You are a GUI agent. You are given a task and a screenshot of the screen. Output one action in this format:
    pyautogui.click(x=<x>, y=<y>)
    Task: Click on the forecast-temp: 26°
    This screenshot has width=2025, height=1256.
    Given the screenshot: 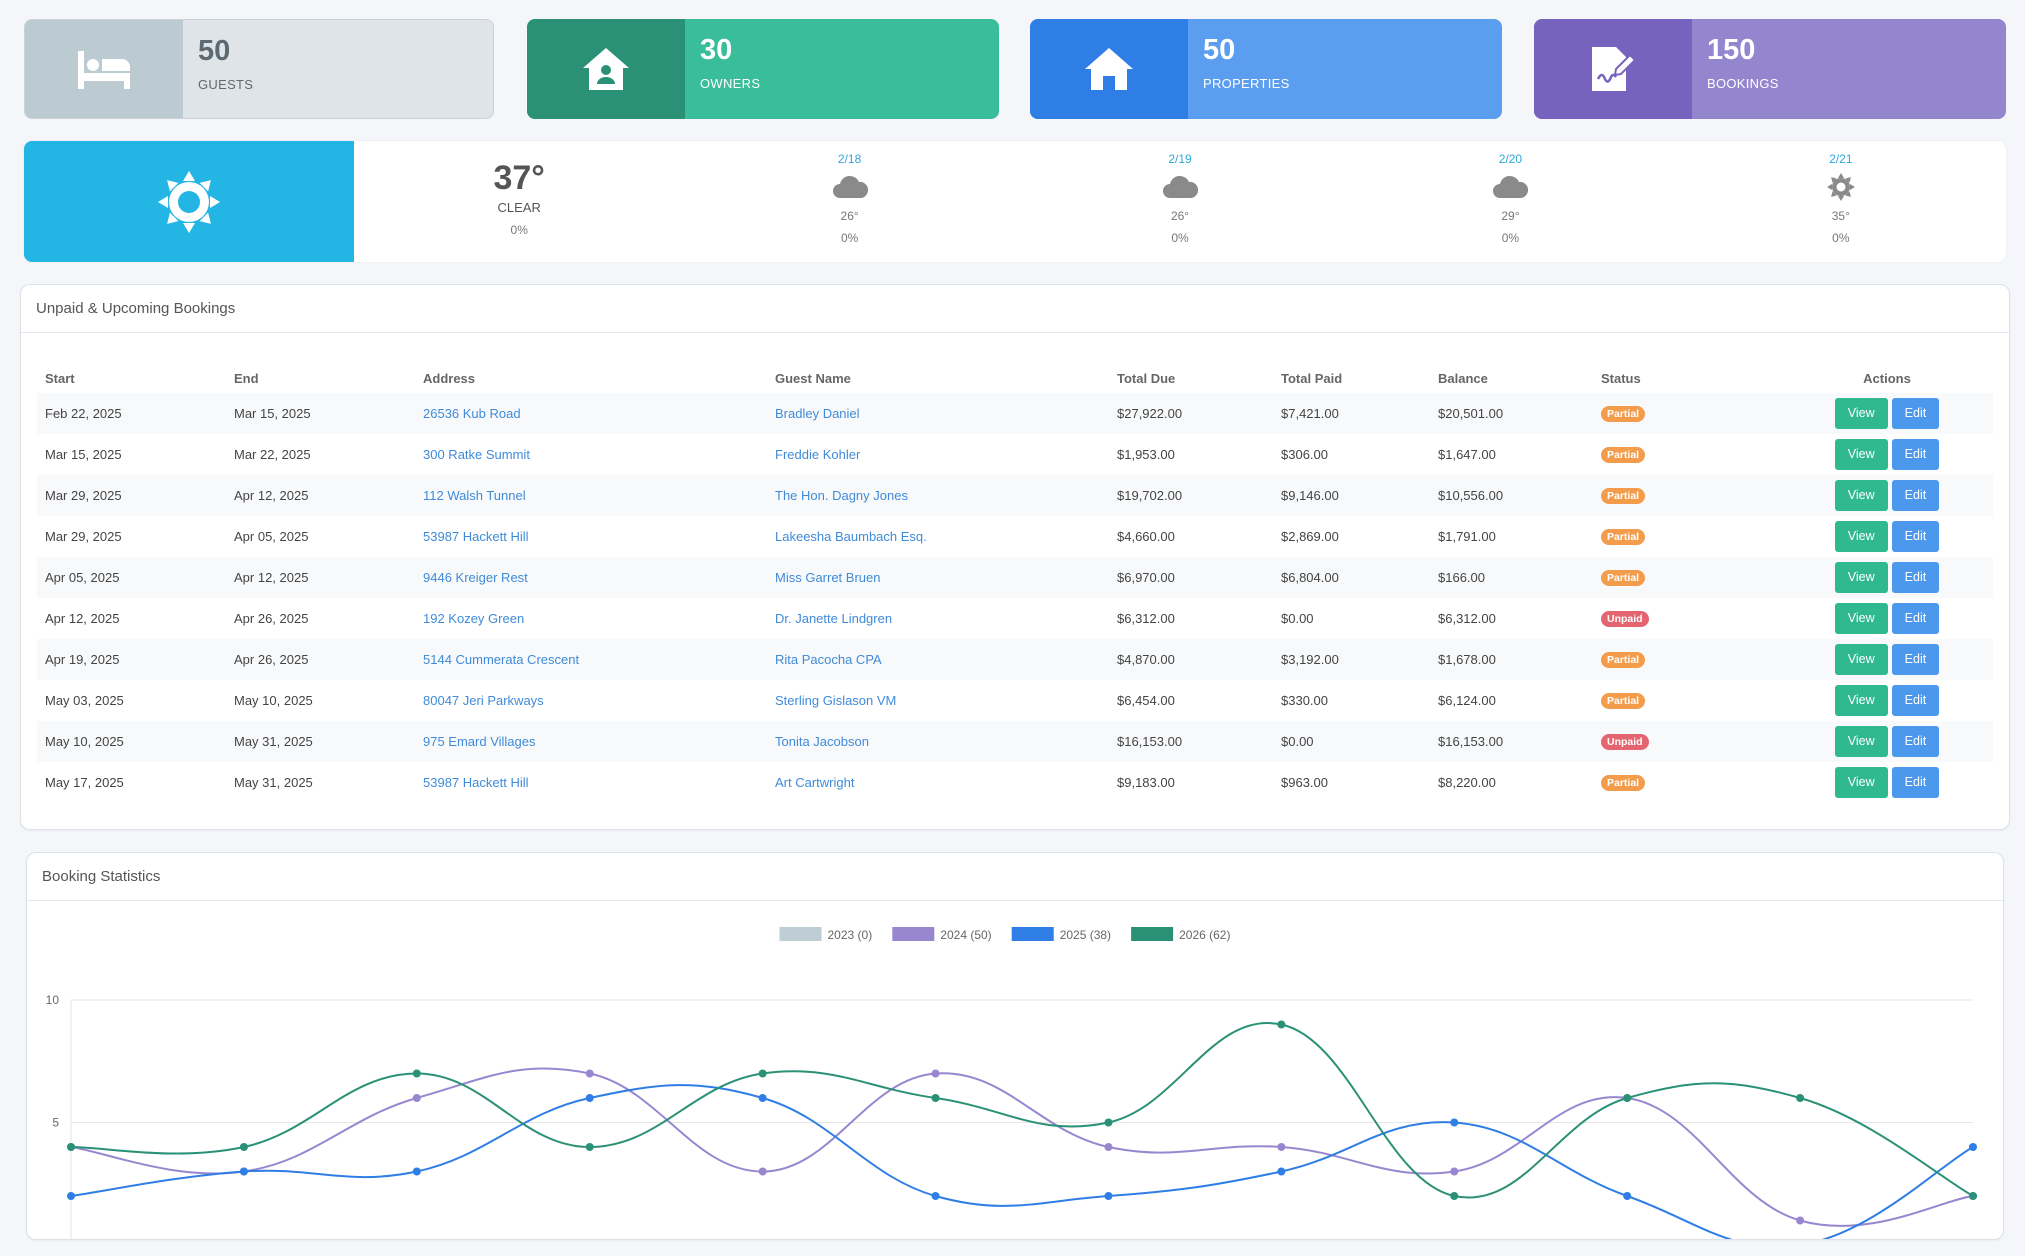 What is the action you would take?
    pyautogui.click(x=849, y=216)
    